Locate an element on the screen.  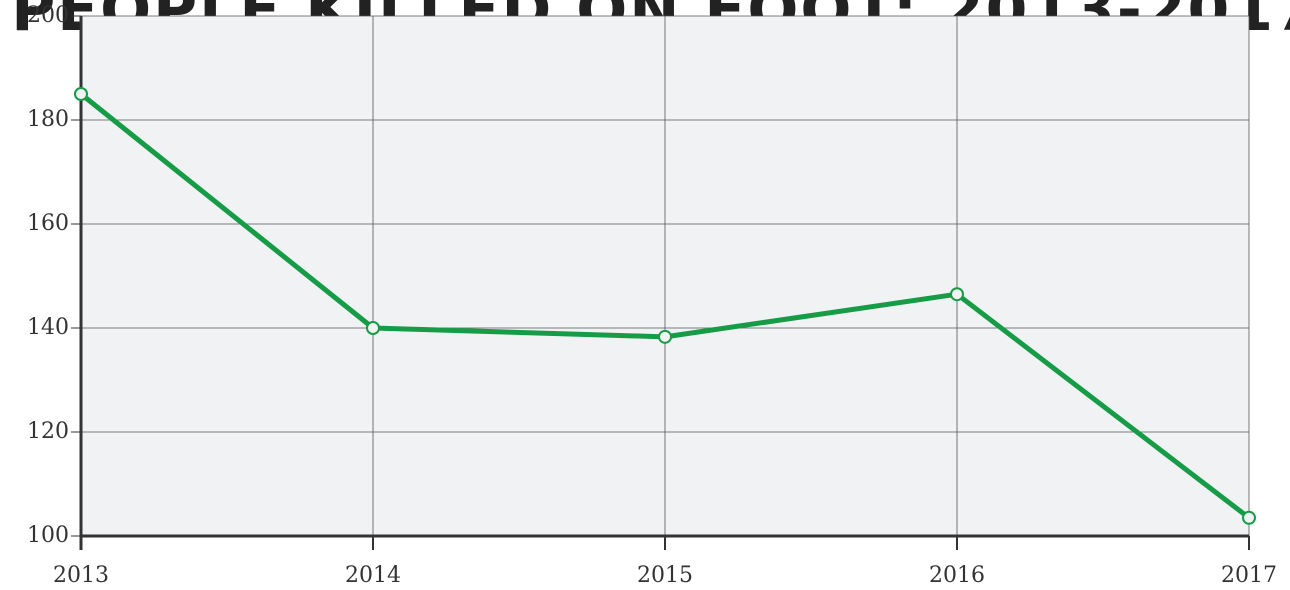
x-tick-label: 2013 is located at coordinates (81, 575).